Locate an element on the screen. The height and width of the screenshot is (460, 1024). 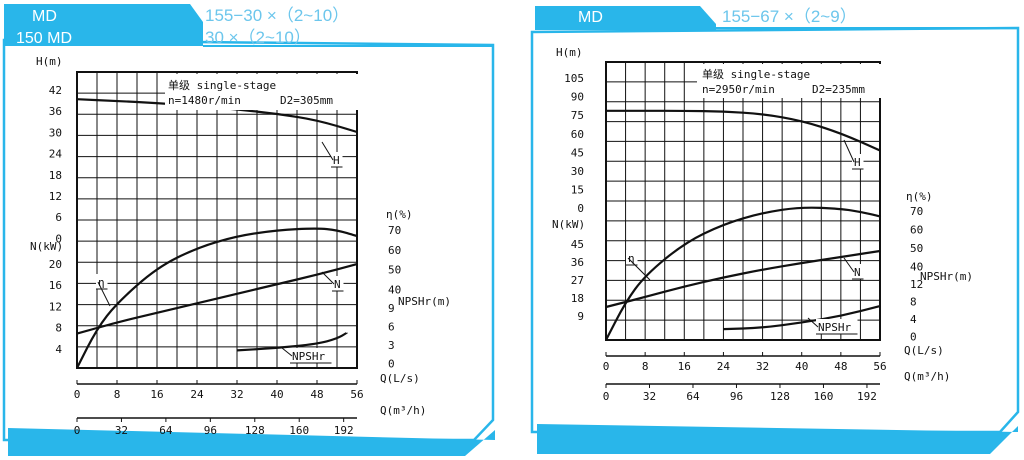
left-q-ls-tick-label: 56 is located at coordinates (356, 394).